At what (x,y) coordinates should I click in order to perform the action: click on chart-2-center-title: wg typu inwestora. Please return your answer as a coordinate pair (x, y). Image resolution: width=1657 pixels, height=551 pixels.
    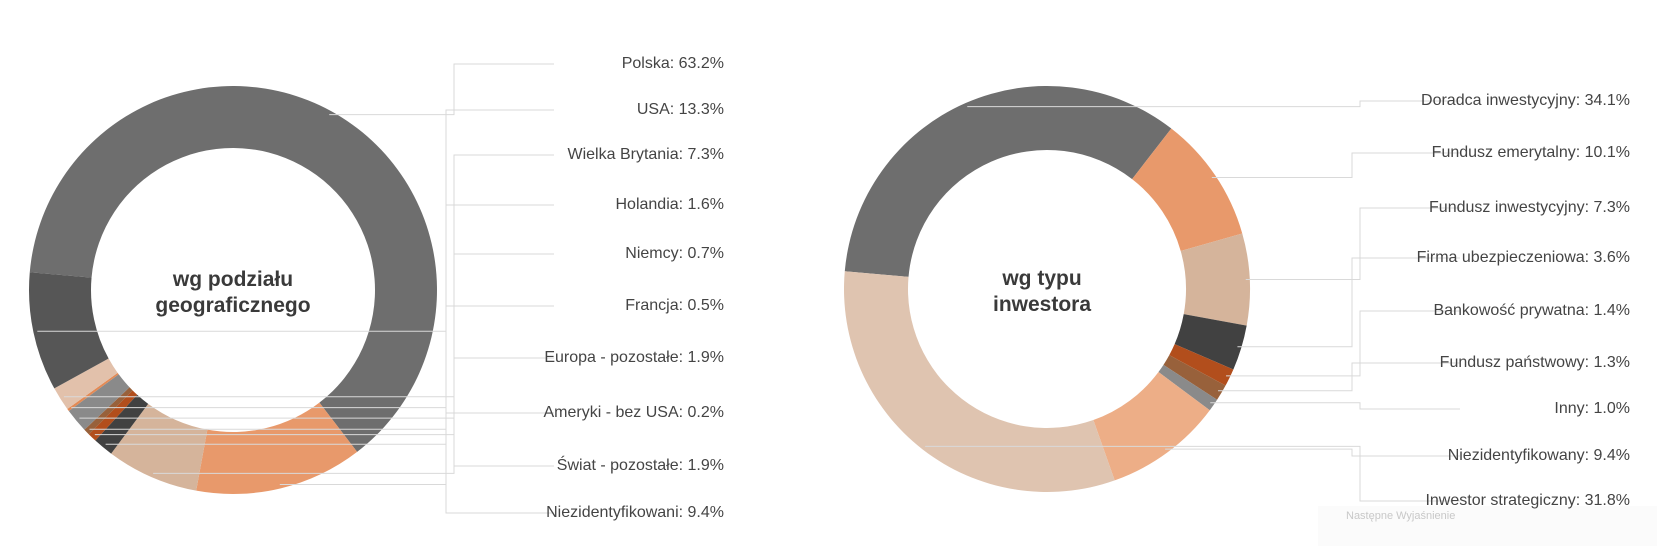
    Looking at the image, I should click on (1042, 292).